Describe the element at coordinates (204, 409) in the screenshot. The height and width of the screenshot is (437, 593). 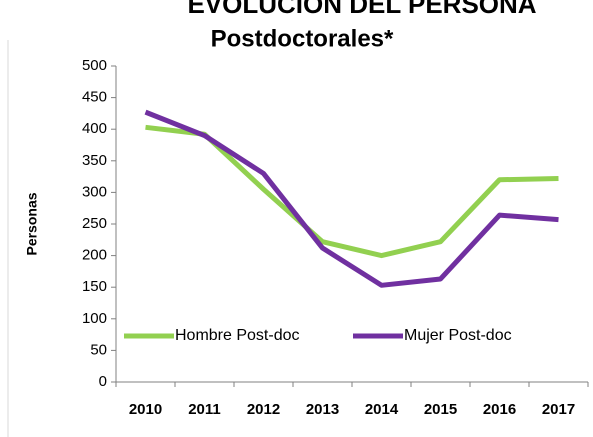
I see `x-tick-label: 2011` at that location.